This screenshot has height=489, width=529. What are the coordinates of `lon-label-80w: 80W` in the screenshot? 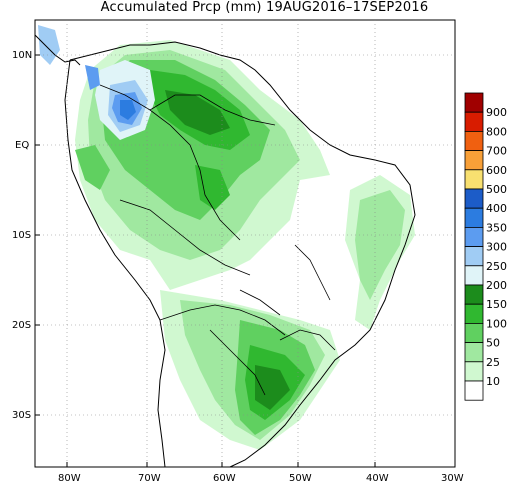 It's located at (69, 478).